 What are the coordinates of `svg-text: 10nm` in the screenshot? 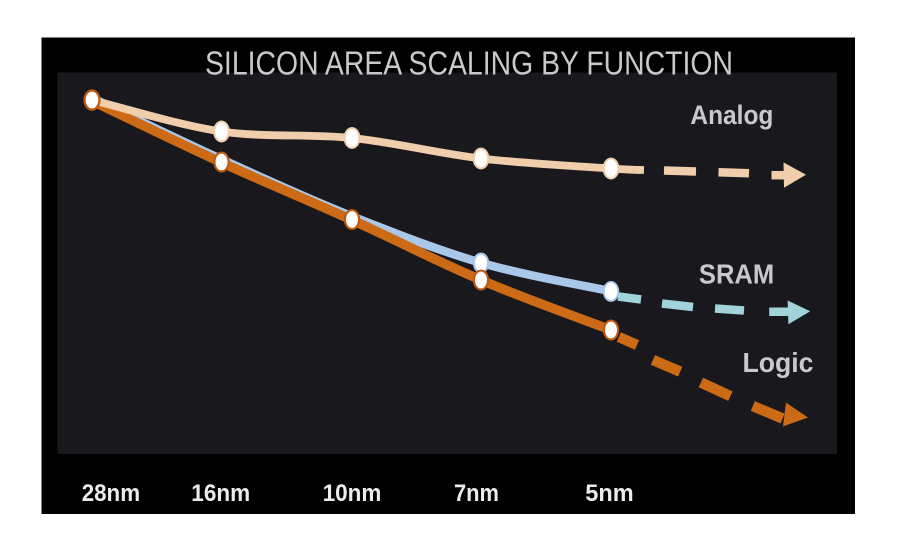 It's located at (352, 493).